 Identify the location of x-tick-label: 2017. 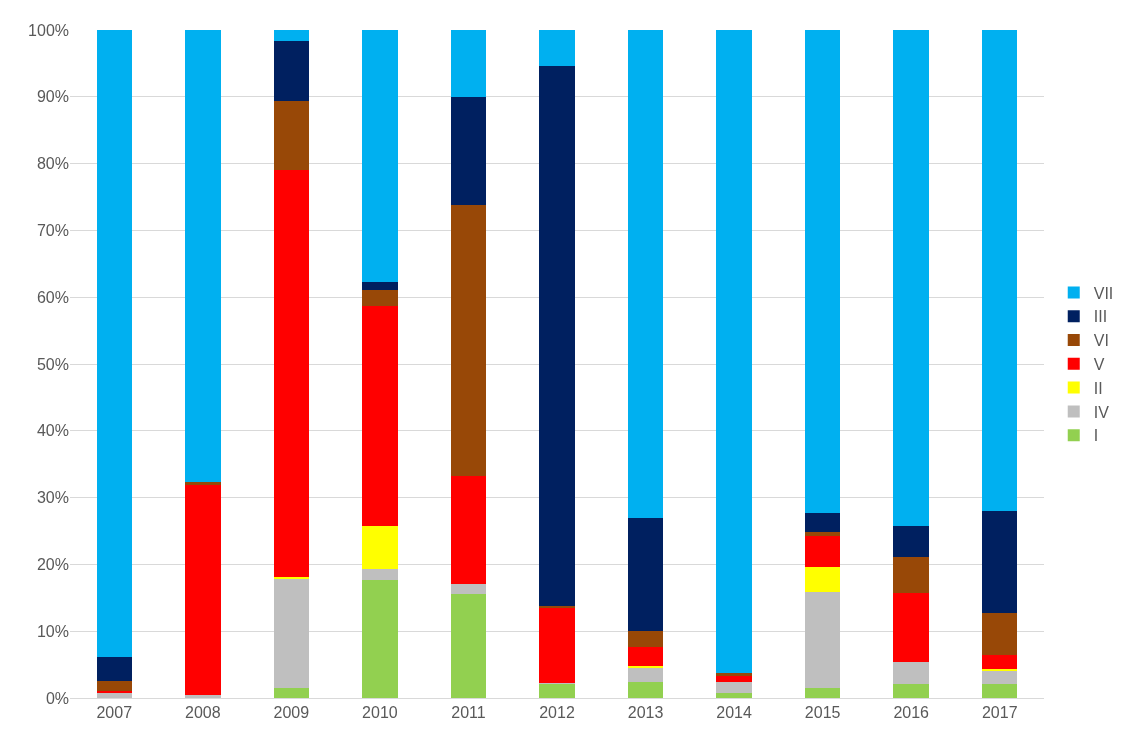
(999, 713).